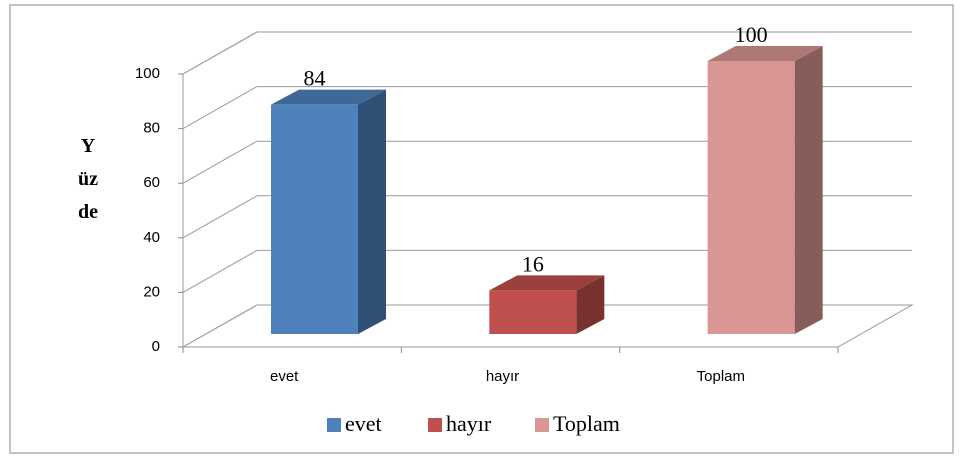 This screenshot has height=459, width=964. I want to click on y-tick-label: 40, so click(151, 237).